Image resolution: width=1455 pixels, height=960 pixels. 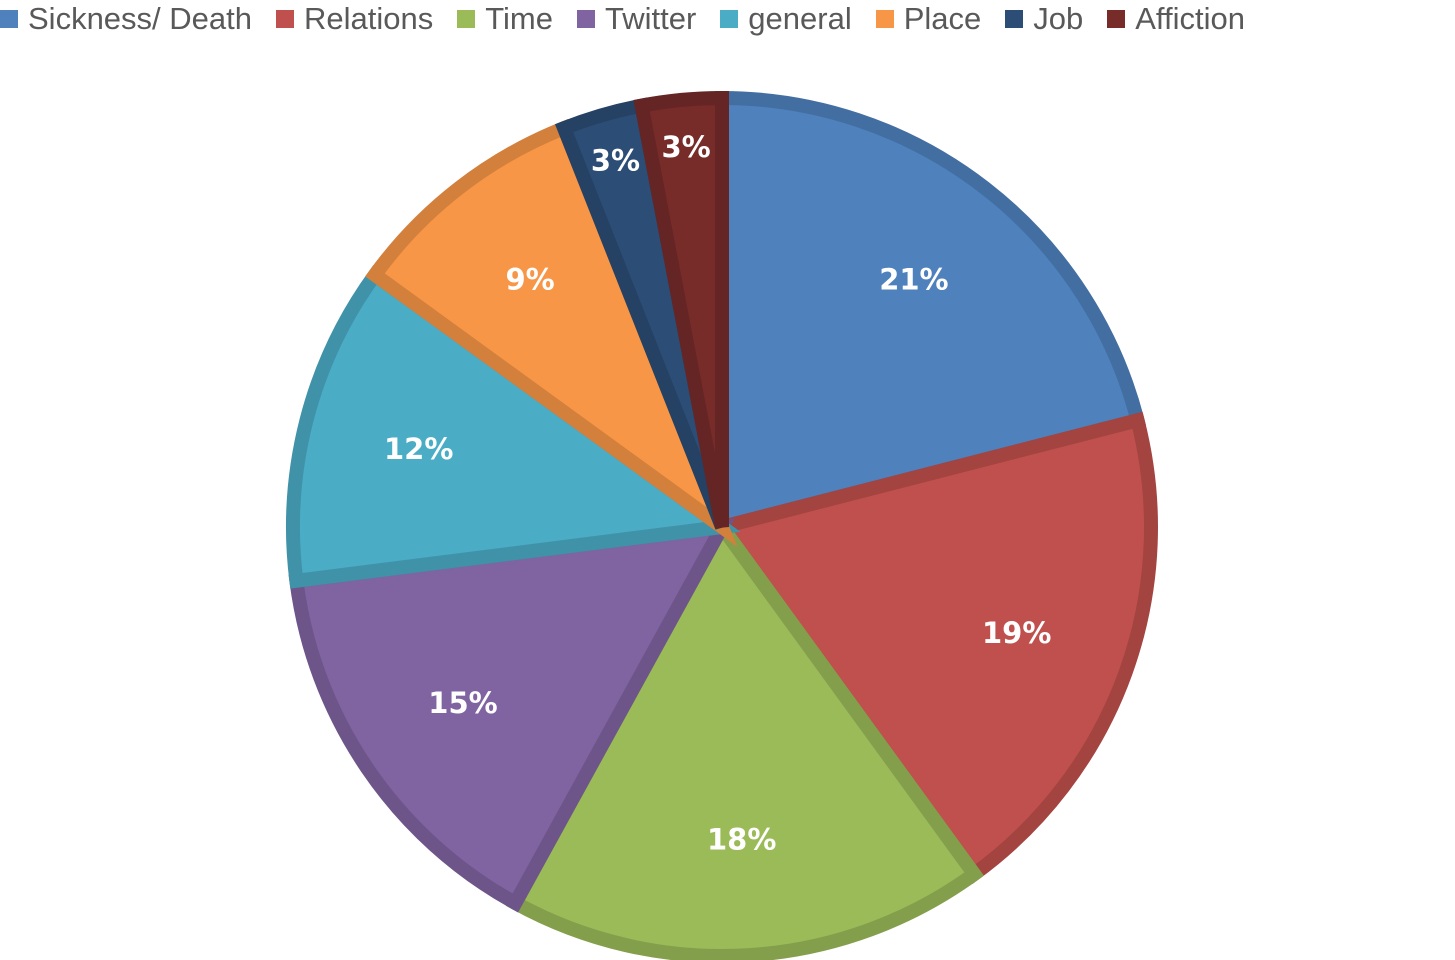 What do you see at coordinates (418, 449) in the screenshot?
I see `data-label: 12%` at bounding box center [418, 449].